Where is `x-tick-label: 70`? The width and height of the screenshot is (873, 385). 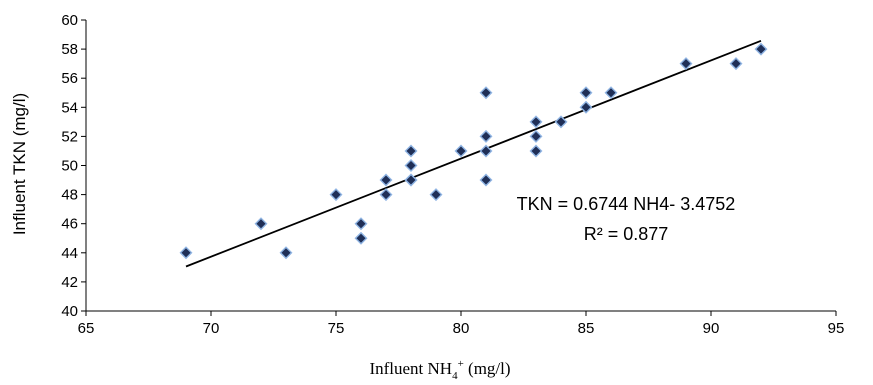 x-tick-label: 70 is located at coordinates (211, 328).